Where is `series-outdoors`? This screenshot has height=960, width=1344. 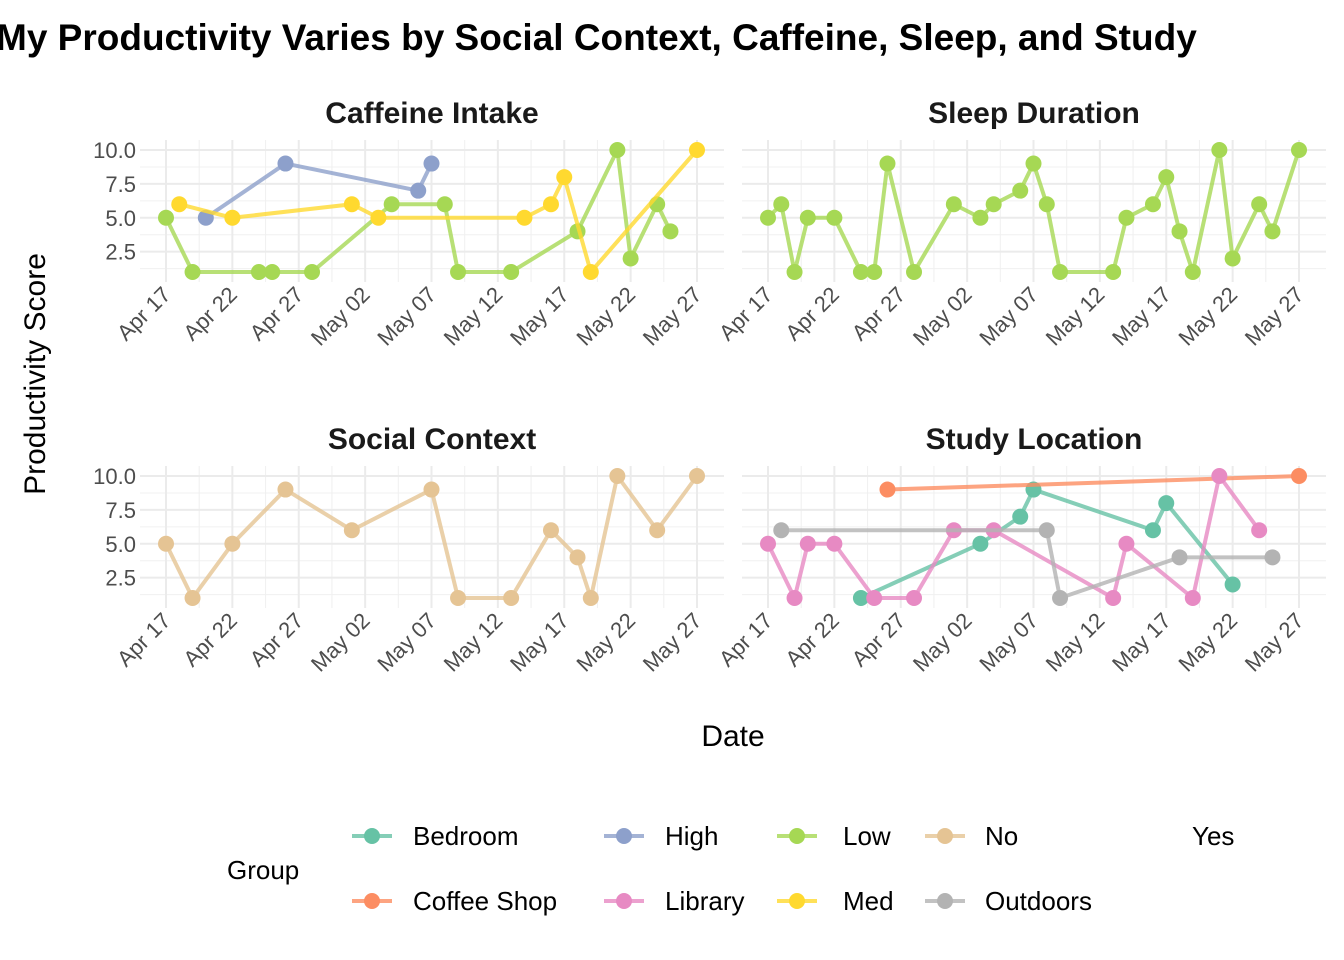 series-outdoors is located at coordinates (1027, 564).